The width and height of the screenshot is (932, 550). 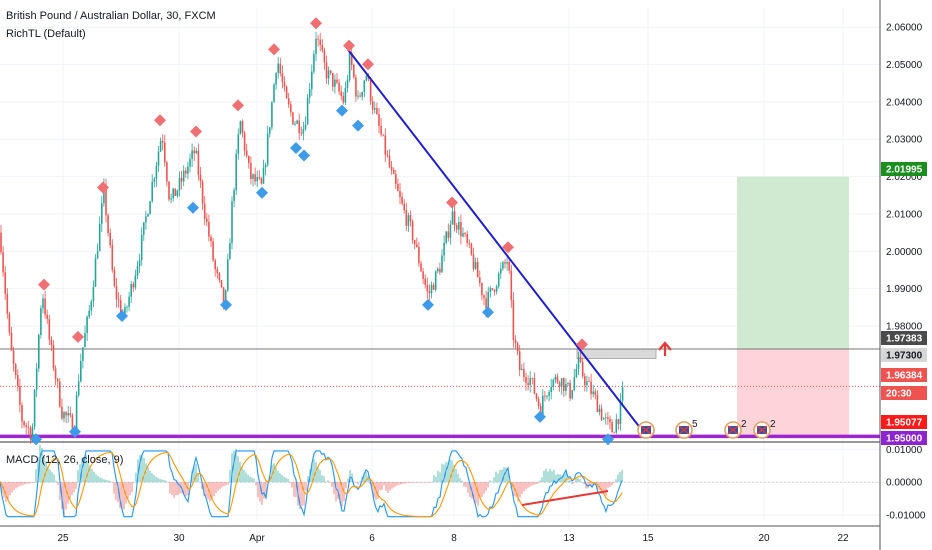 I want to click on breakout-arrow, so click(x=665, y=348).